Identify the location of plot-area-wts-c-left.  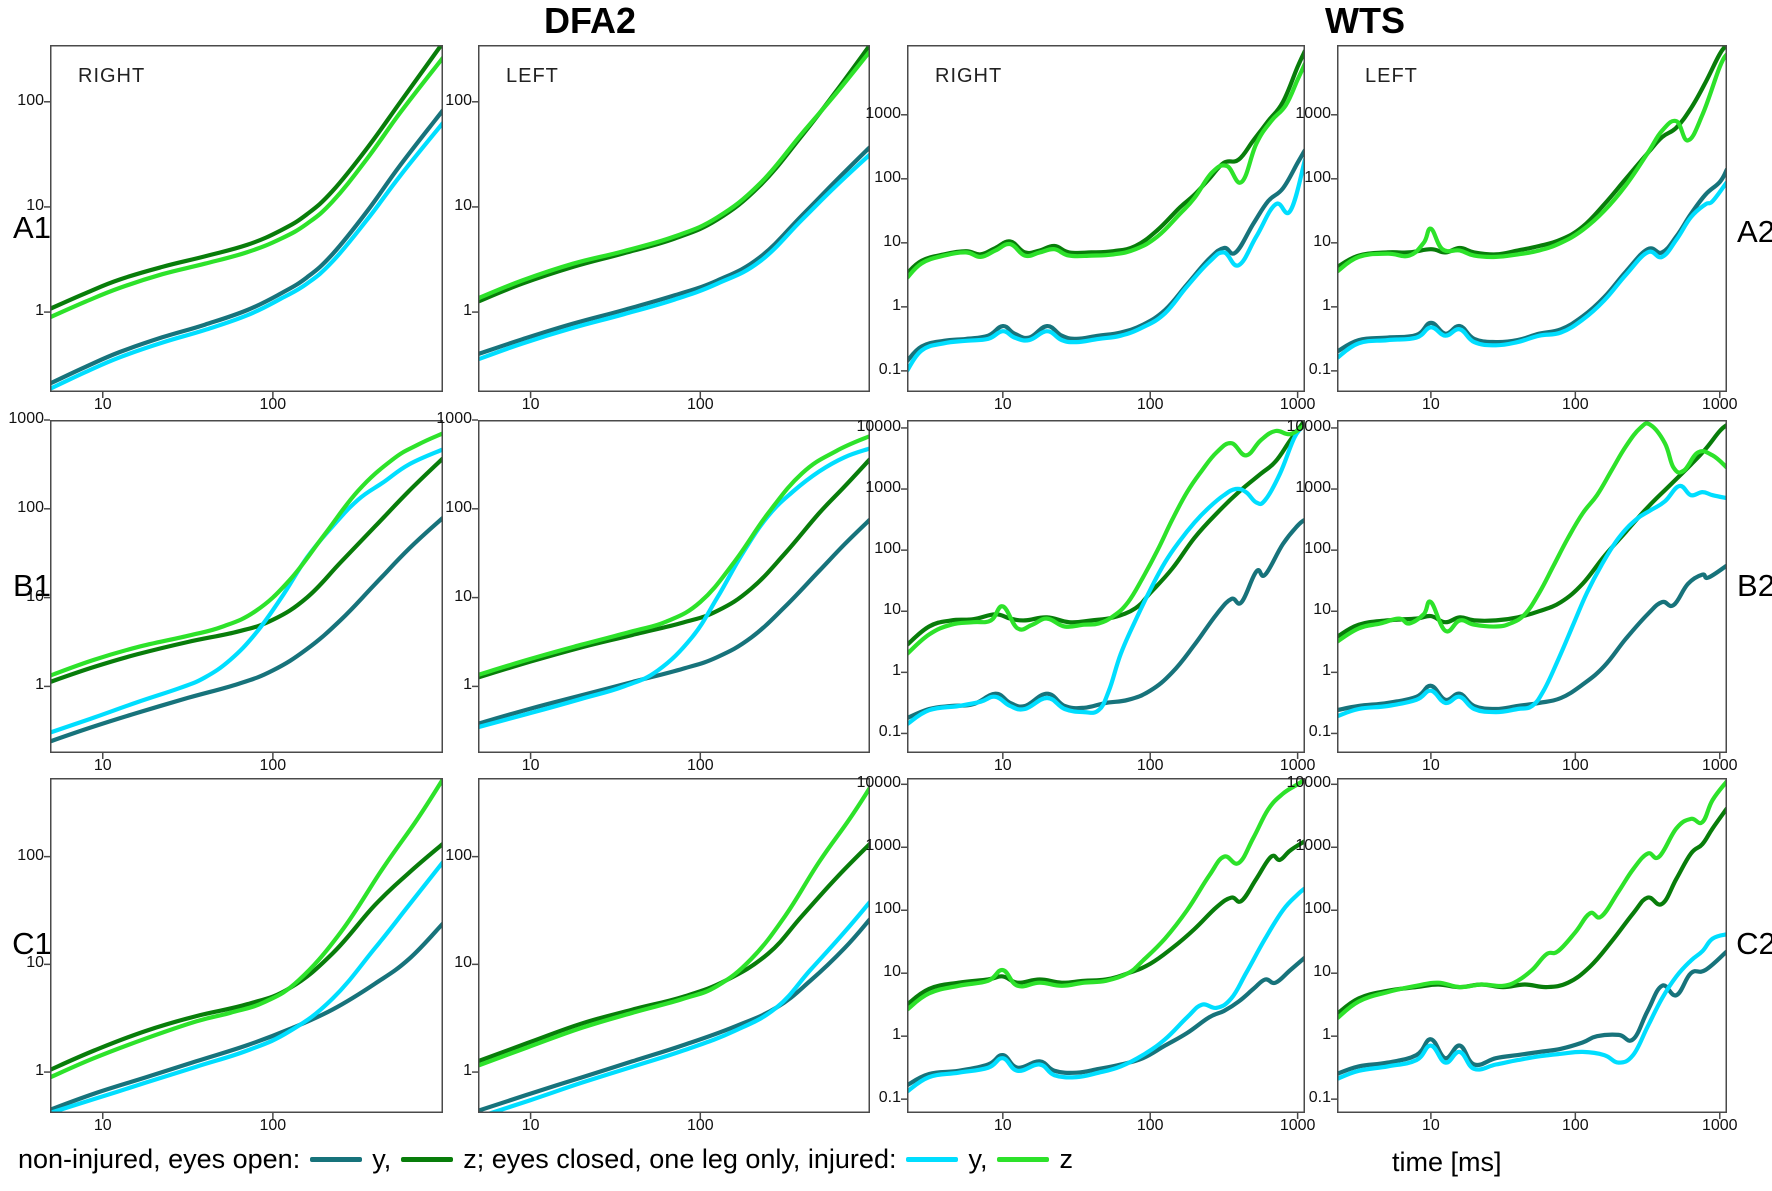
(1529, 948).